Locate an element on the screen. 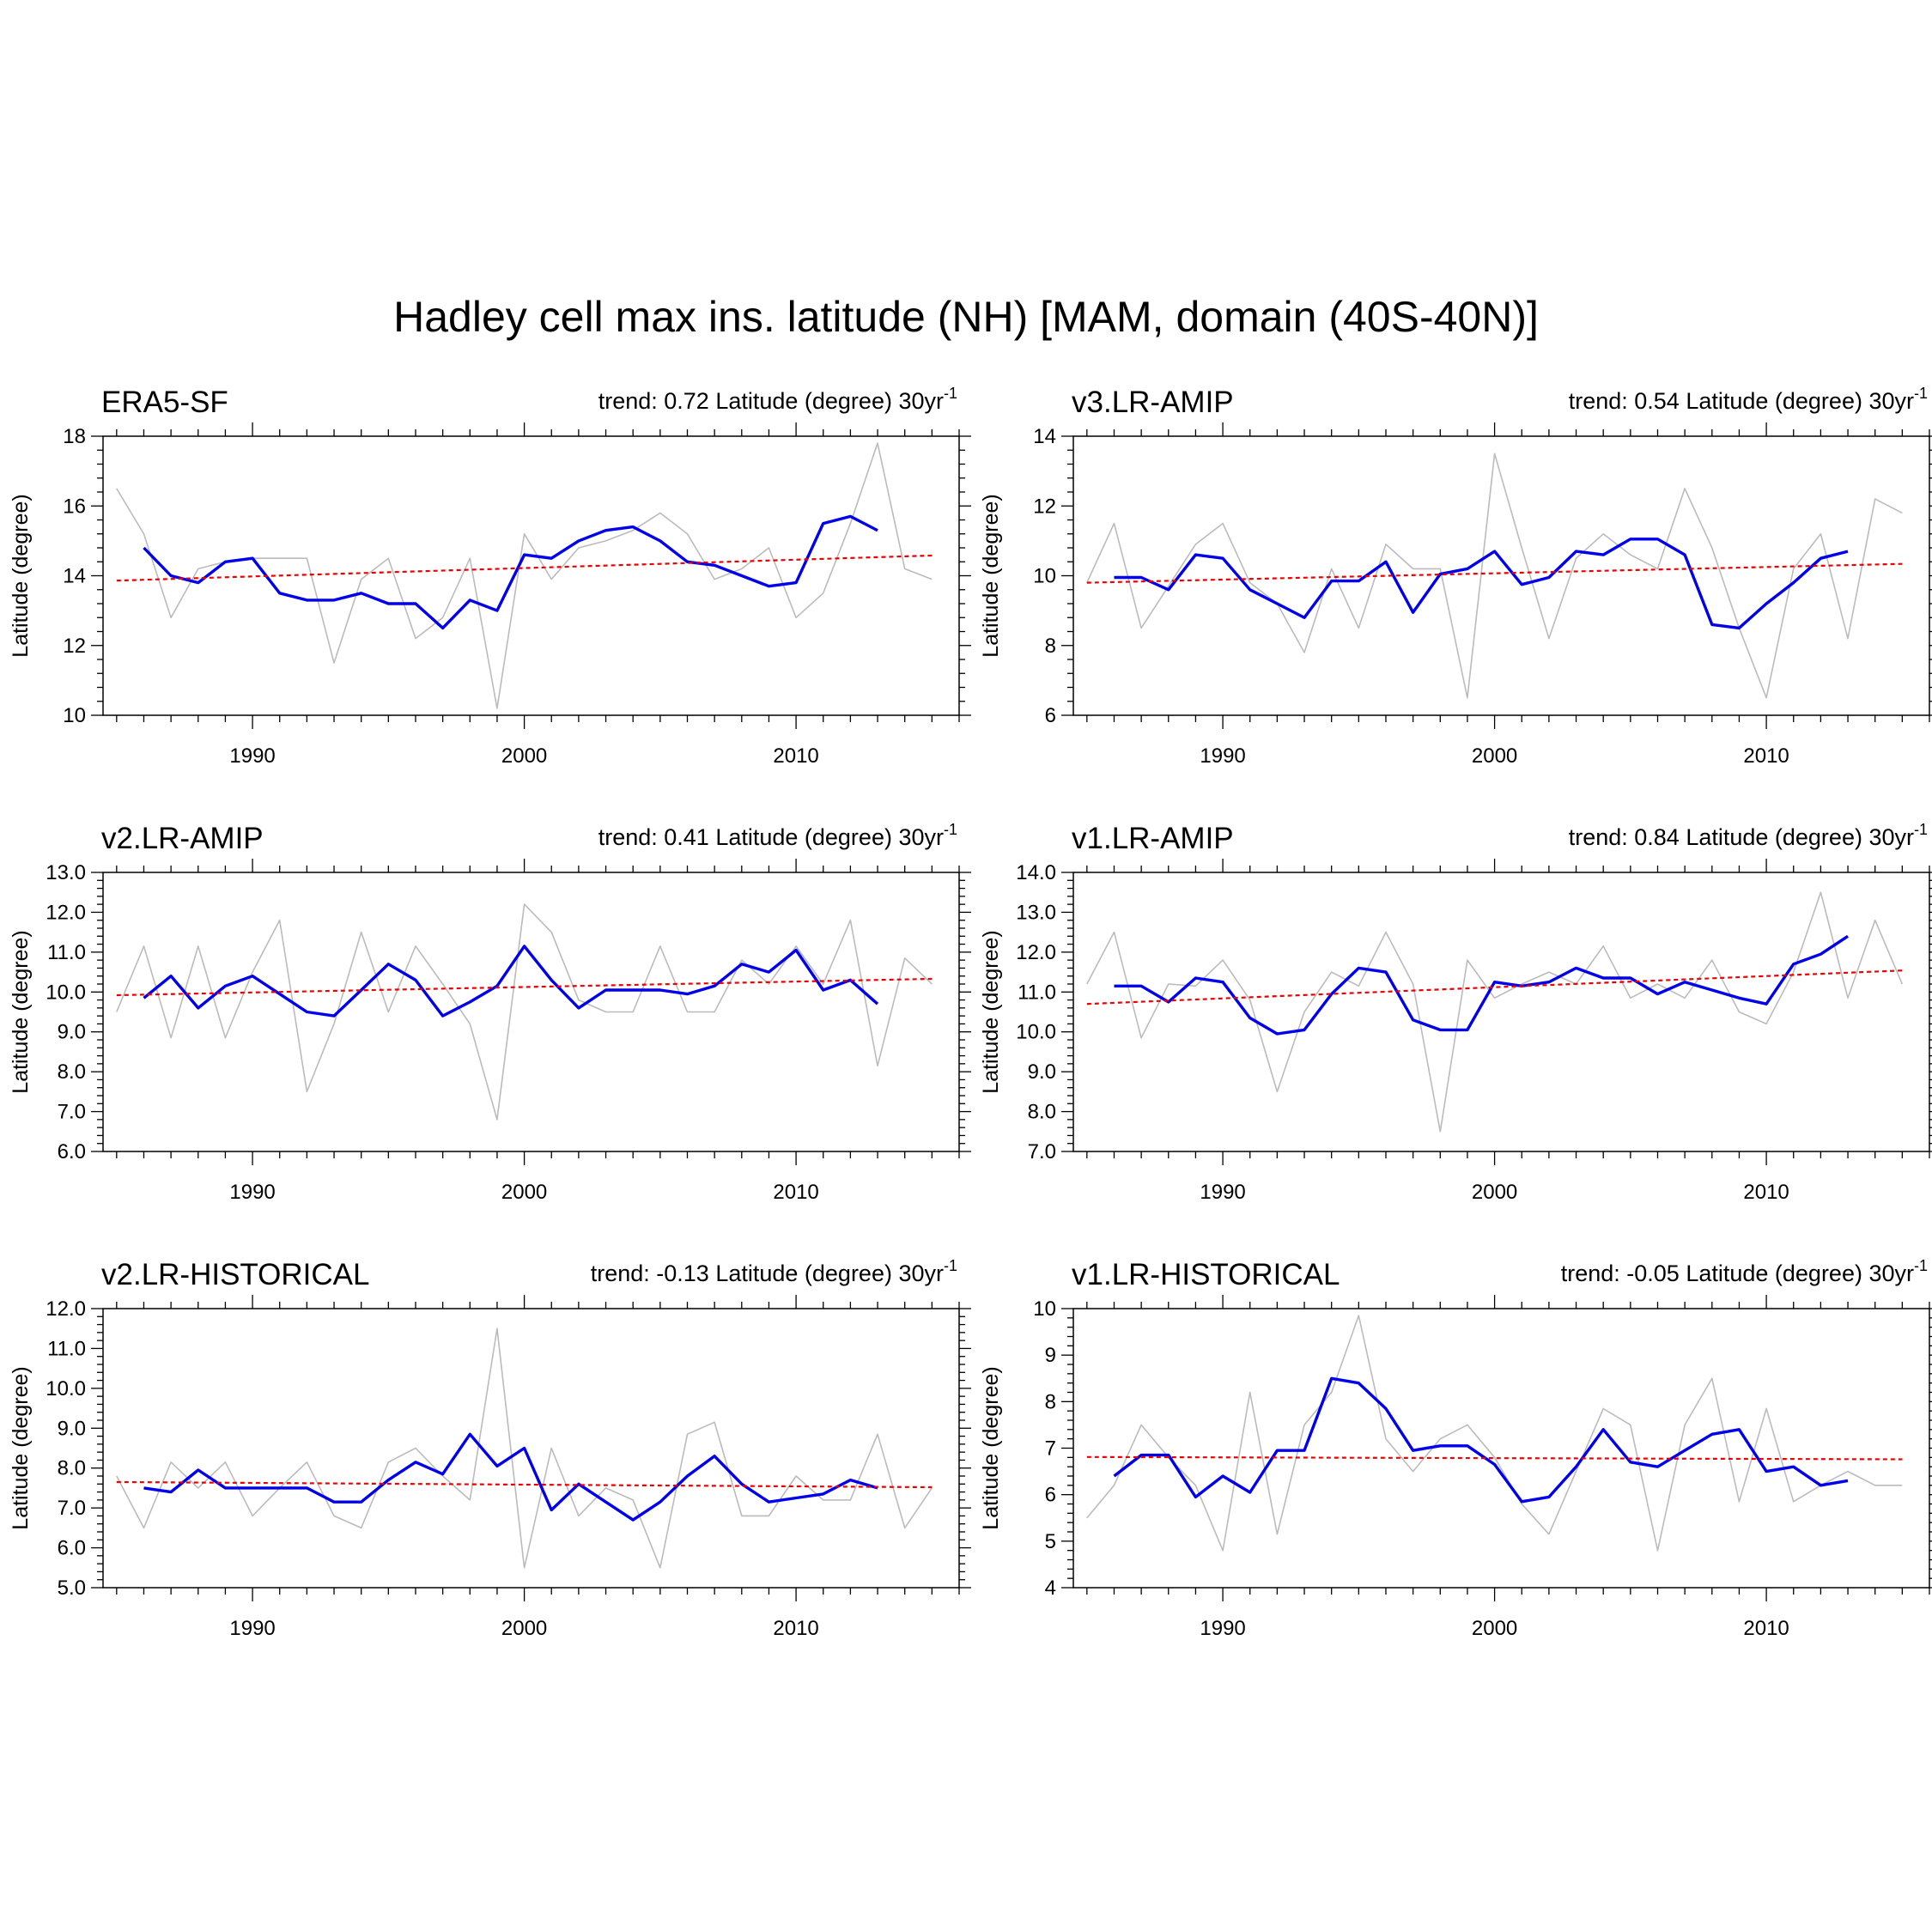  panel-title: v3.LR-AMIP is located at coordinates (1153, 402).